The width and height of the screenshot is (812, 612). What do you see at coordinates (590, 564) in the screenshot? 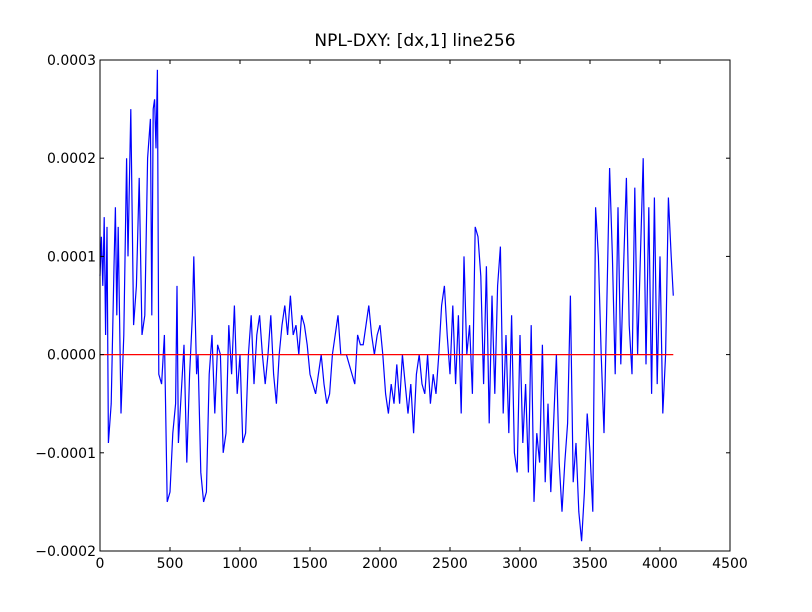
I see `x-tick-label: 3500` at bounding box center [590, 564].